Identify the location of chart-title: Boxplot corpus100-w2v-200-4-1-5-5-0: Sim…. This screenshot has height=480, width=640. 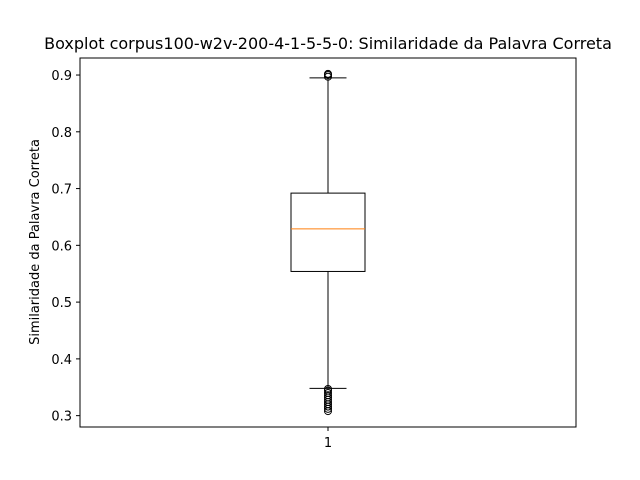
(328, 43).